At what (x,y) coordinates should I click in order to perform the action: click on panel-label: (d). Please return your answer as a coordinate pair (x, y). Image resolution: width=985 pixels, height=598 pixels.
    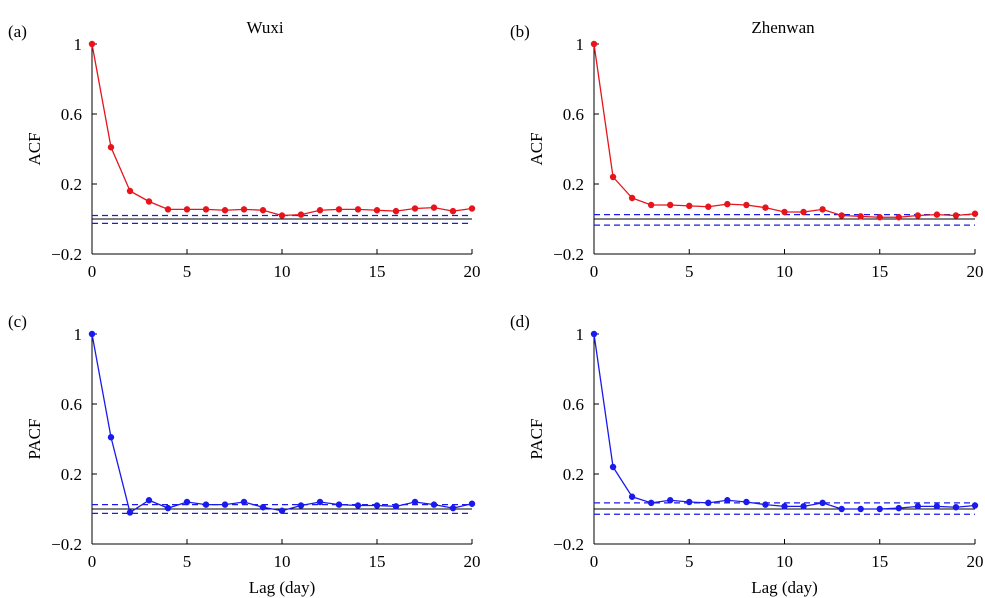
    Looking at the image, I should click on (520, 321).